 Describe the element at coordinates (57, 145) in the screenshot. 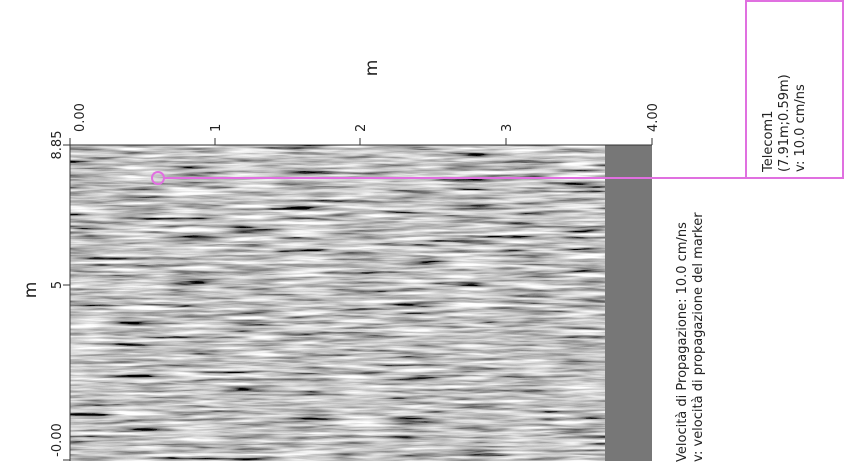

I see `left-tick: 8.85` at that location.